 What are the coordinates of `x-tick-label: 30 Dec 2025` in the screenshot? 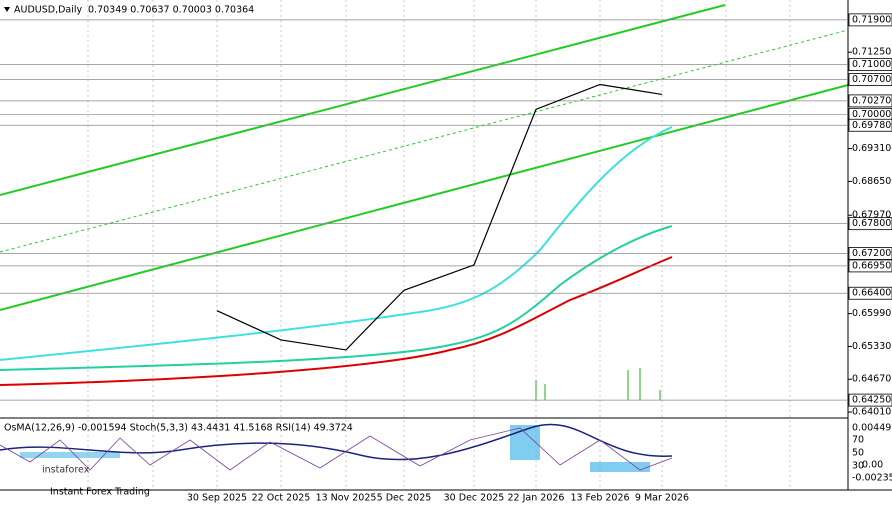 It's located at (474, 498).